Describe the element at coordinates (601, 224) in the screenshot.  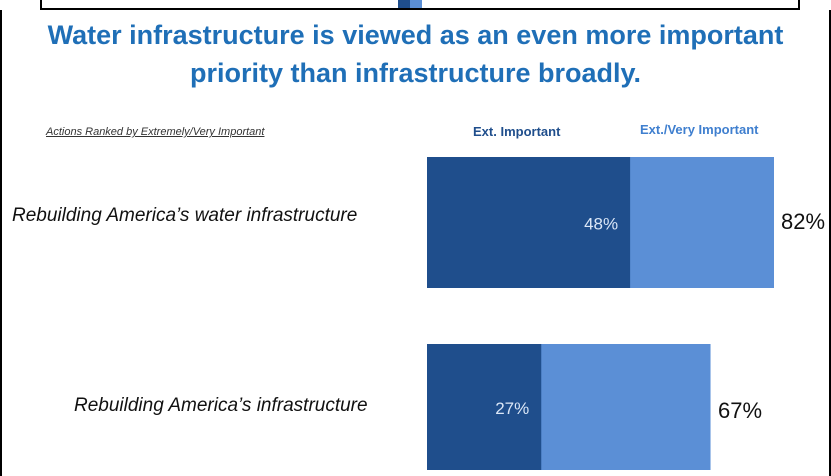
I see `data-label-ext-important-0: 48%` at that location.